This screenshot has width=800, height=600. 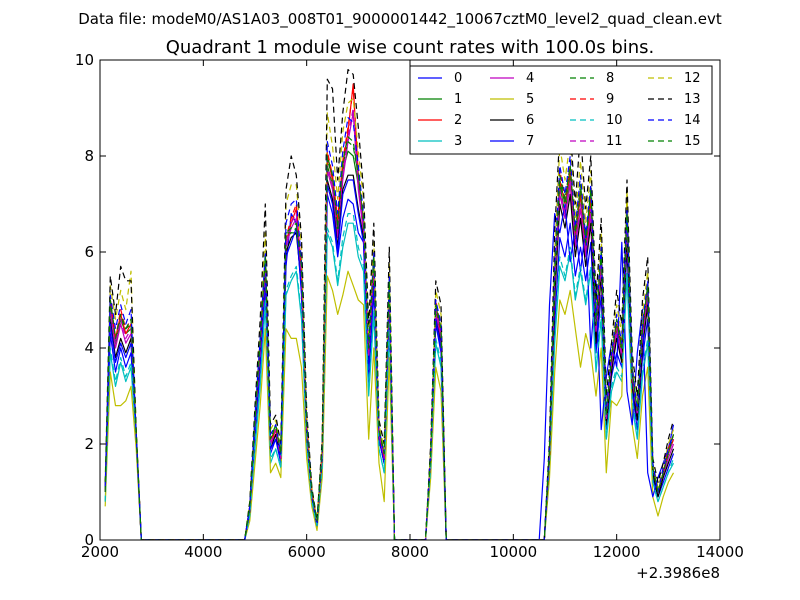 What do you see at coordinates (530, 120) in the screenshot?
I see `legend-label: 6` at bounding box center [530, 120].